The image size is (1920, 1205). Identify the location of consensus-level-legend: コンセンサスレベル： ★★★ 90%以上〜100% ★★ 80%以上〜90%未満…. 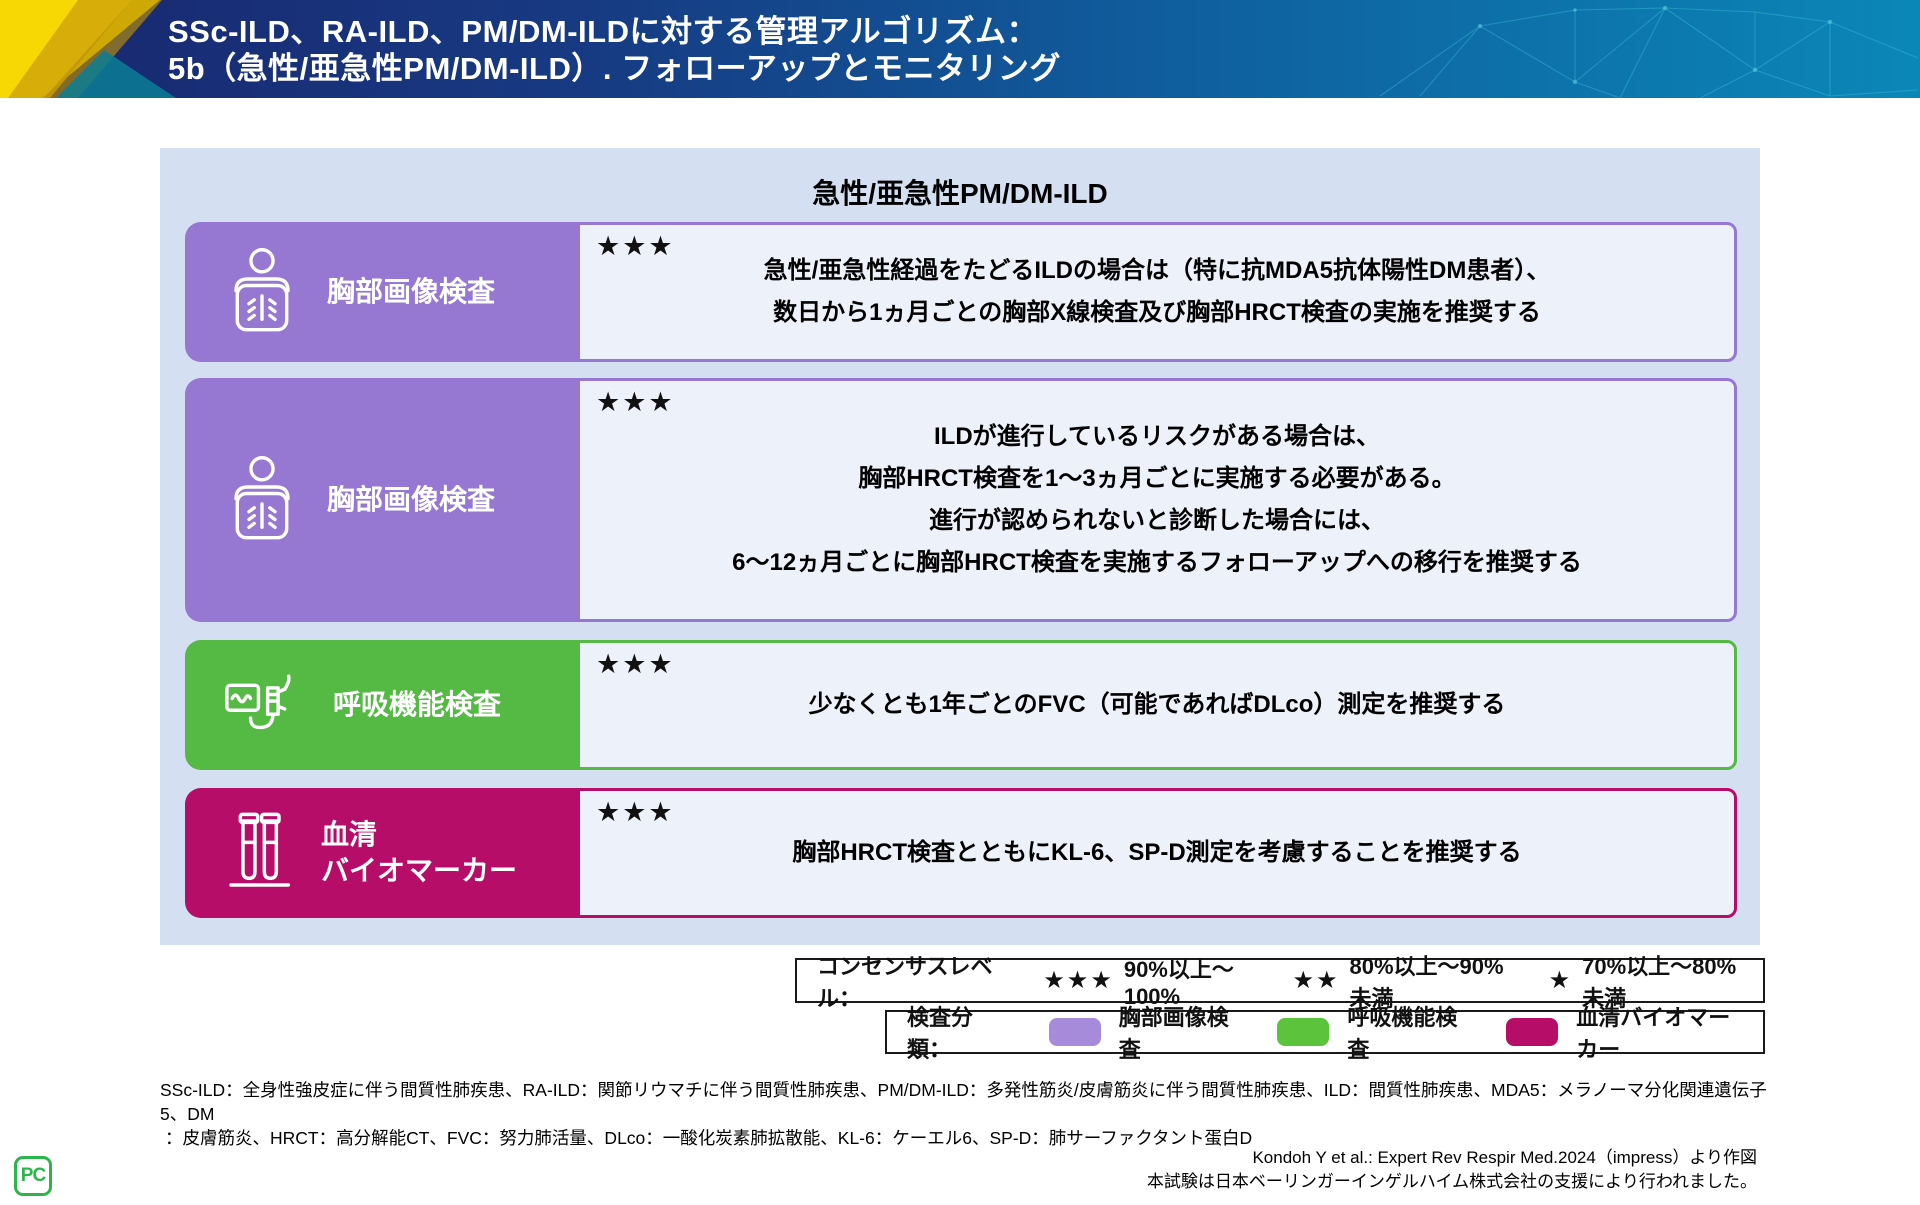
(1280, 982).